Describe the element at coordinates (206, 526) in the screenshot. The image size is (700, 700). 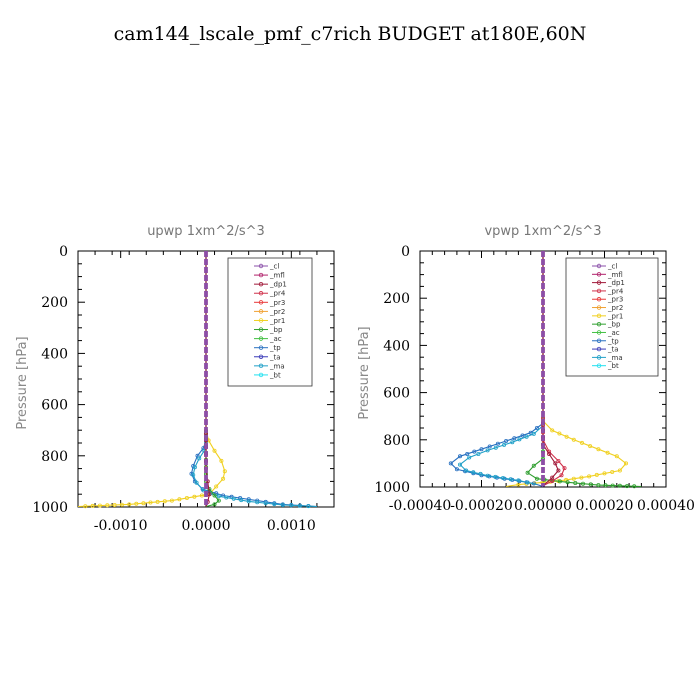
I see `x-tick-label: 0.0000` at that location.